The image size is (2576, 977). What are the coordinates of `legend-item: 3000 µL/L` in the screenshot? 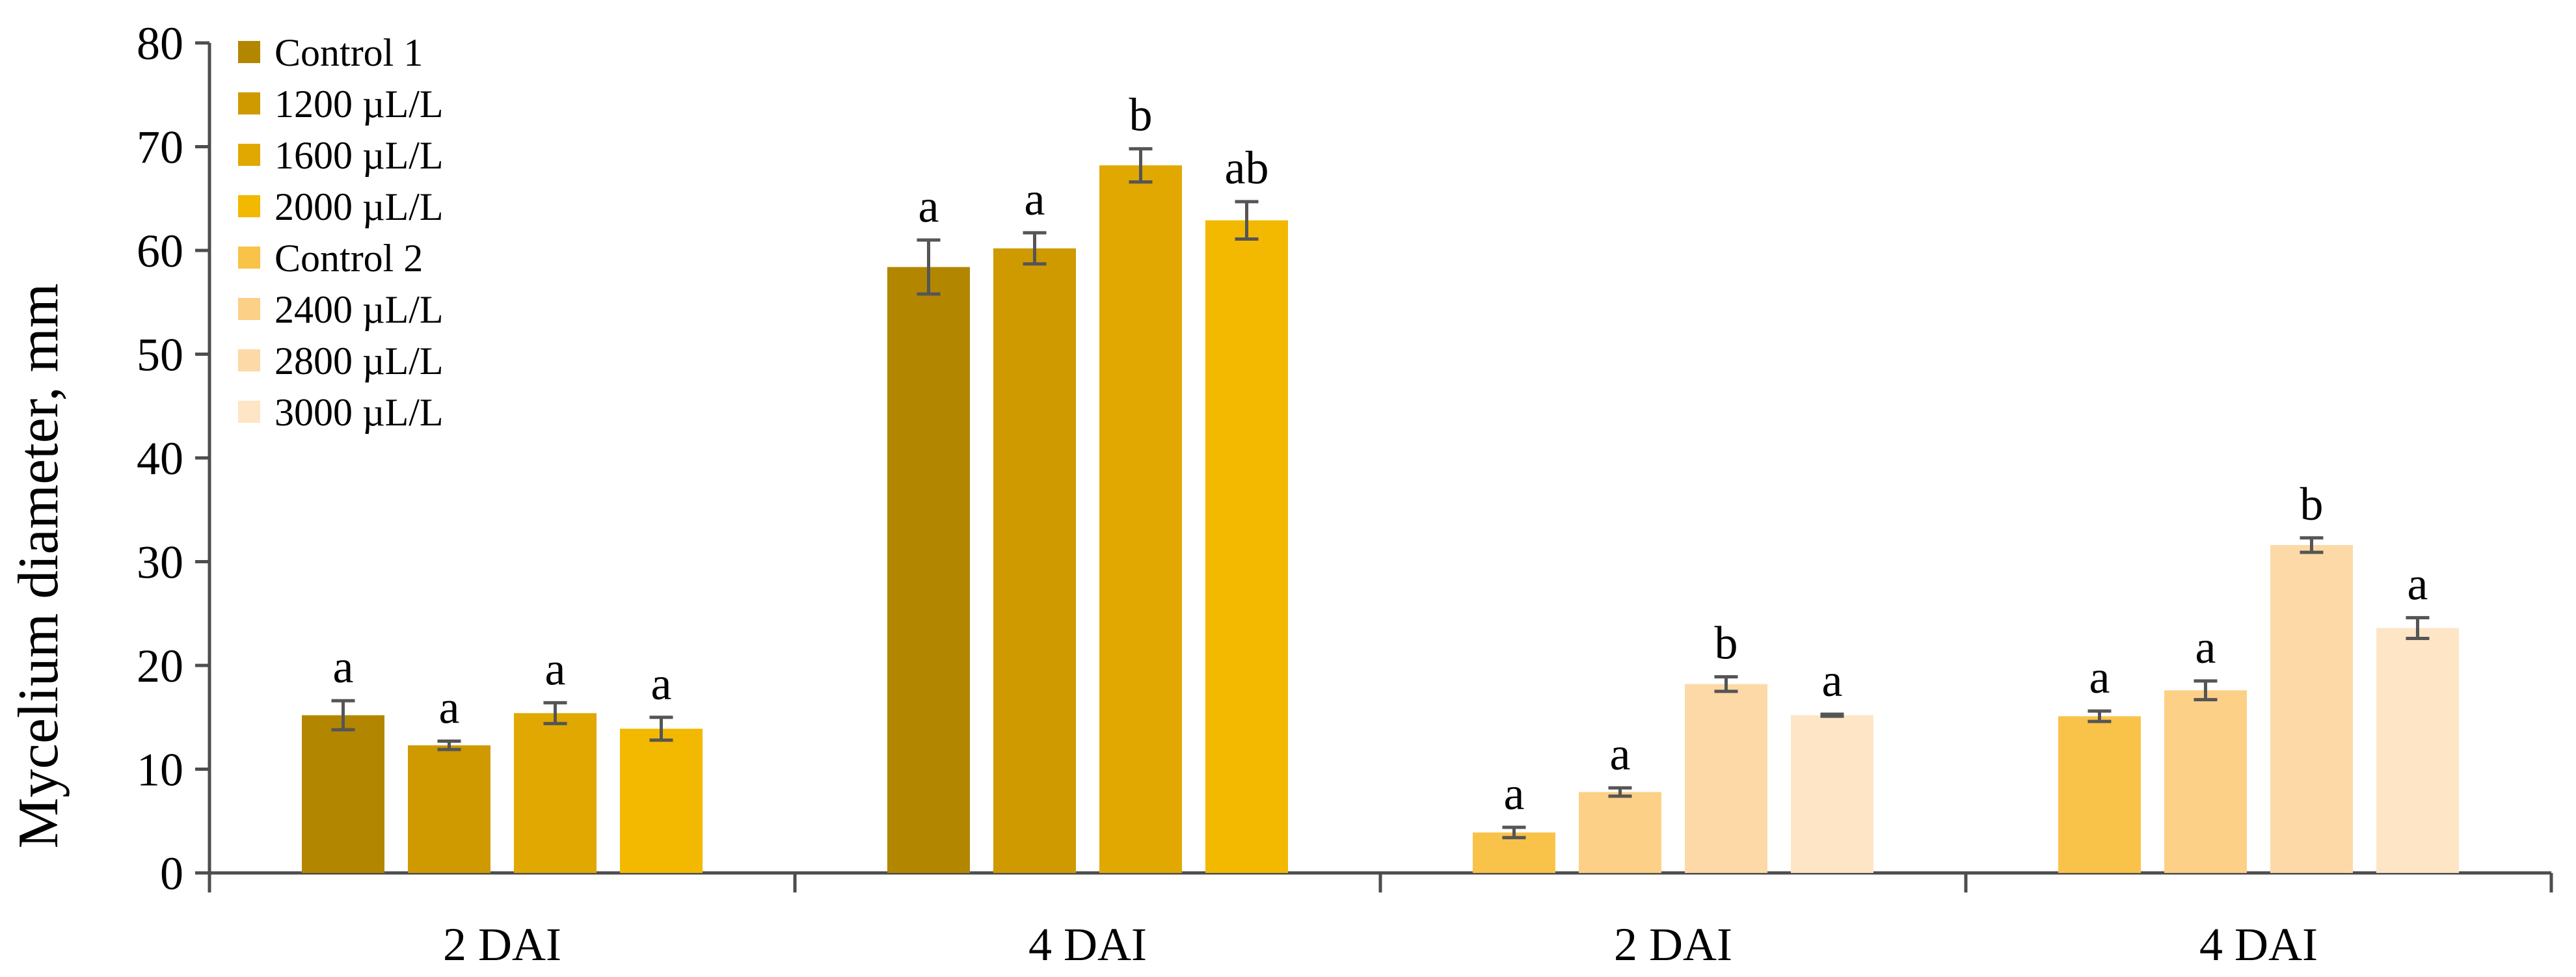 It's located at (341, 412).